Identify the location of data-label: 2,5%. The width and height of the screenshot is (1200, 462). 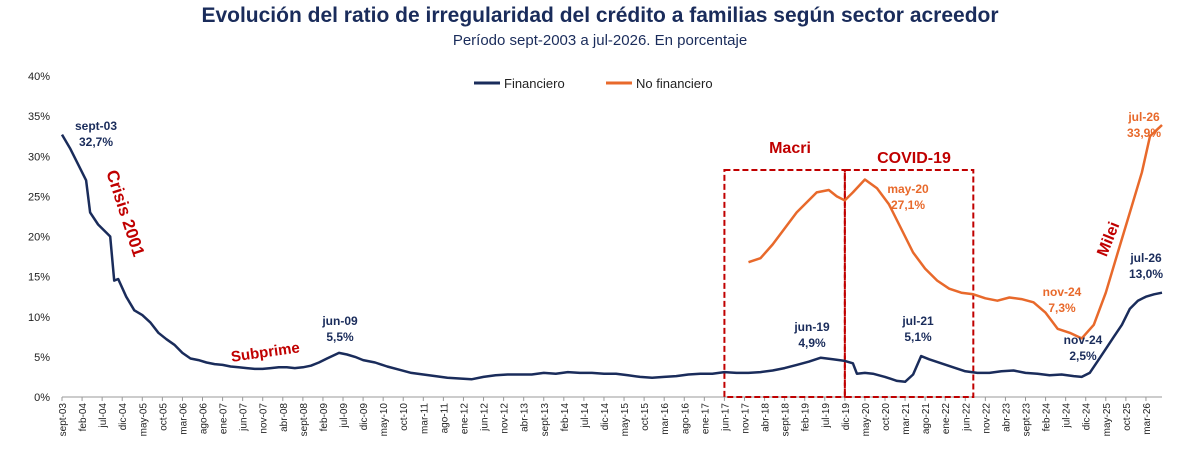
(1083, 356).